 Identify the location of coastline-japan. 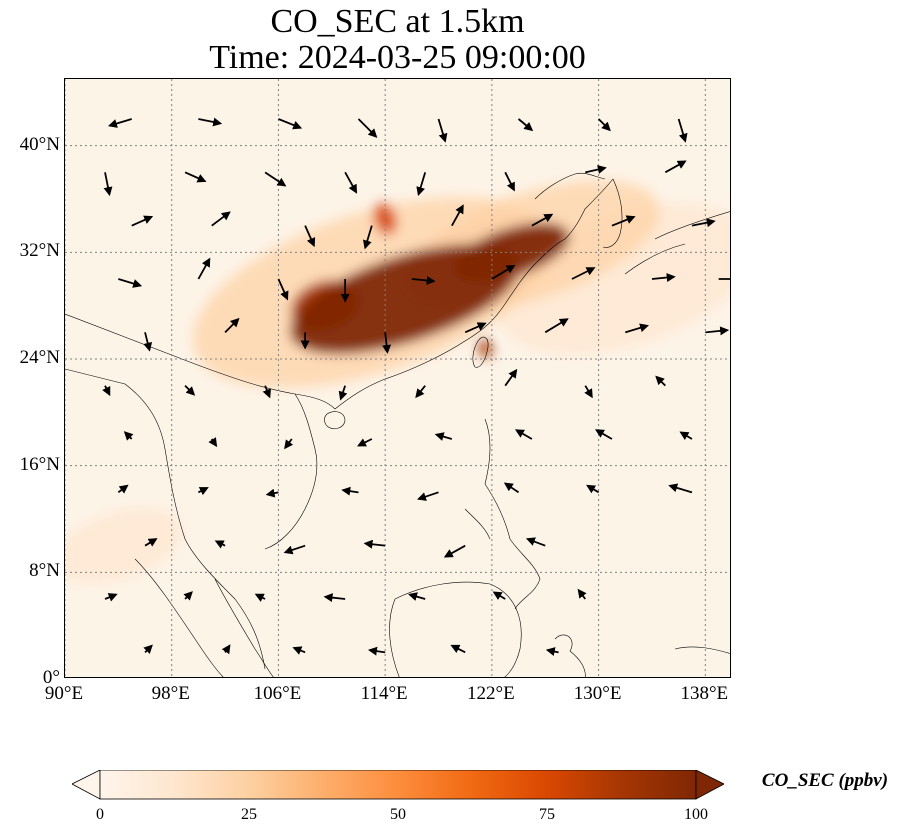
(677, 243).